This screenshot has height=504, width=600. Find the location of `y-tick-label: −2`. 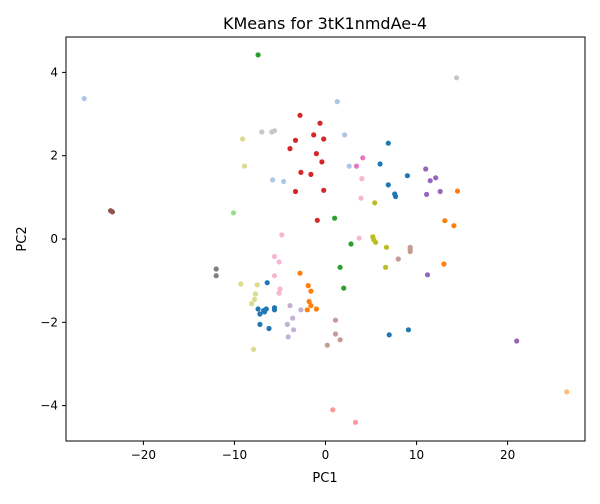

y-tick-label: −2 is located at coordinates (49, 322).